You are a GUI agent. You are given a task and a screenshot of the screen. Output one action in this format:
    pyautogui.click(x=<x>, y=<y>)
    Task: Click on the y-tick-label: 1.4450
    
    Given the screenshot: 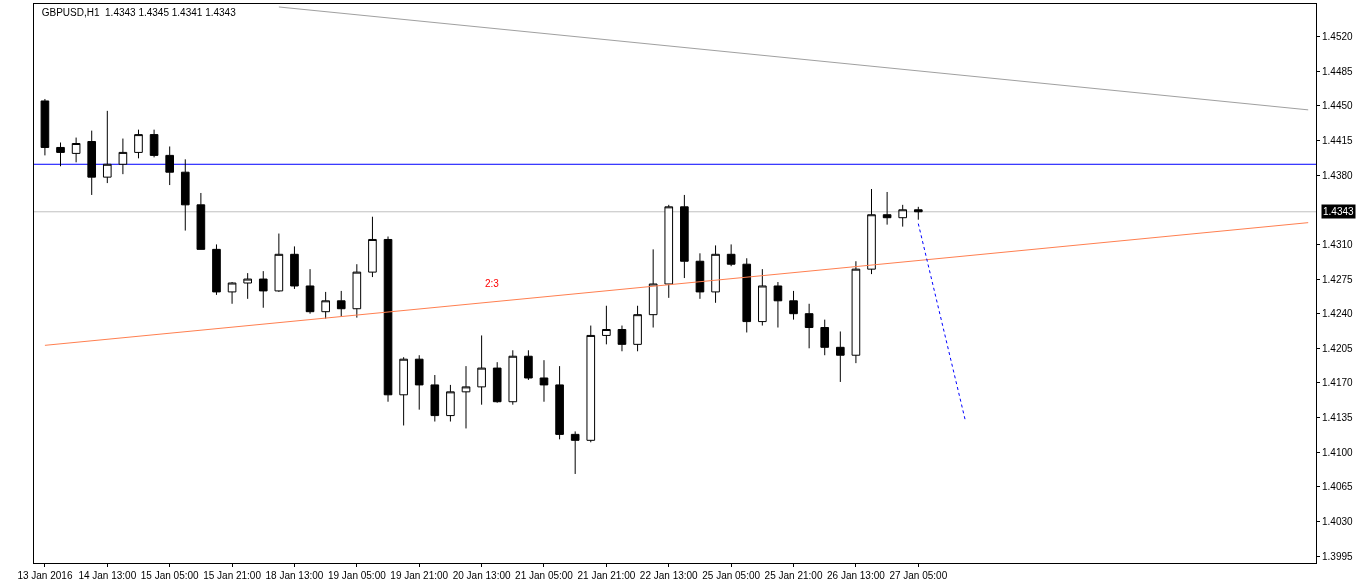 What is the action you would take?
    pyautogui.click(x=1338, y=106)
    